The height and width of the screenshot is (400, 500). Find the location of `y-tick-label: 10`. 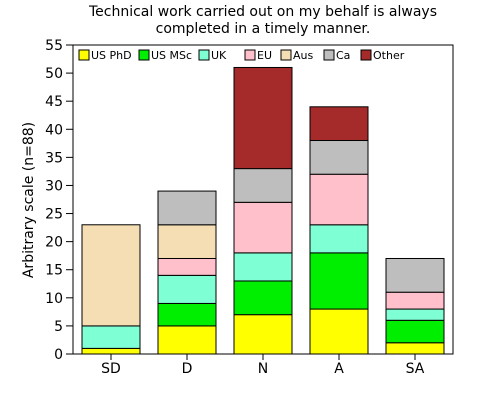

y-tick-label: 10 is located at coordinates (54, 299).